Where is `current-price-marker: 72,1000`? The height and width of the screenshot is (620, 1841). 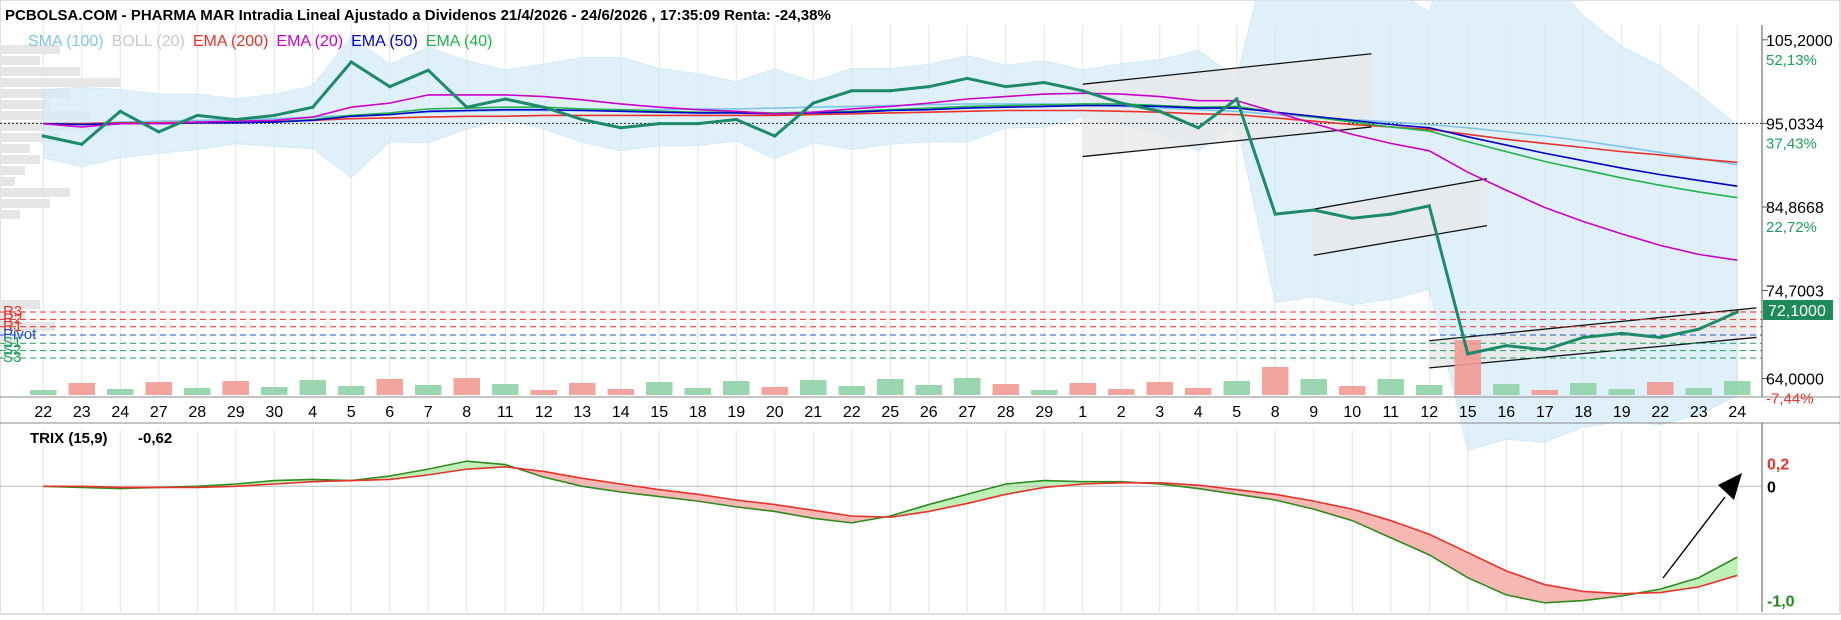 current-price-marker: 72,1000 is located at coordinates (1798, 310).